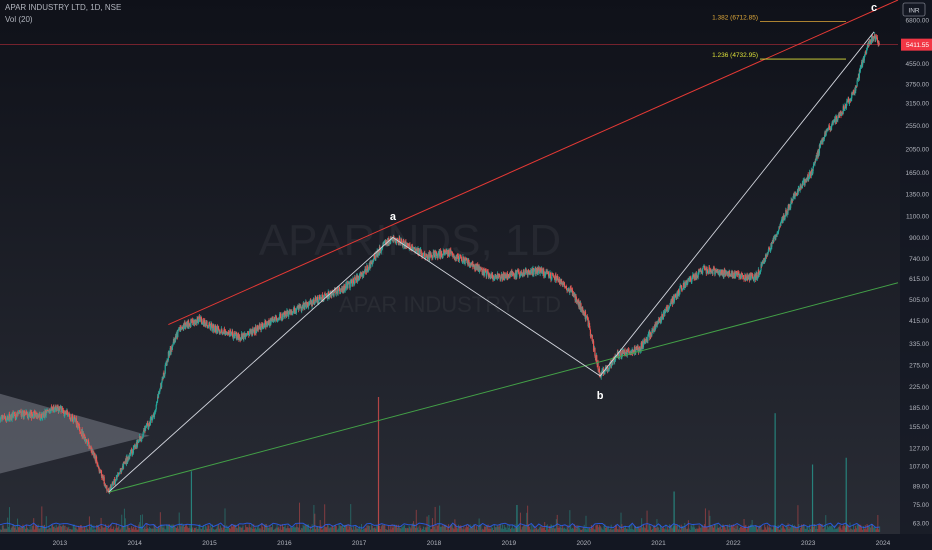  I want to click on volume-indicator-label: Vol (20), so click(19, 19).